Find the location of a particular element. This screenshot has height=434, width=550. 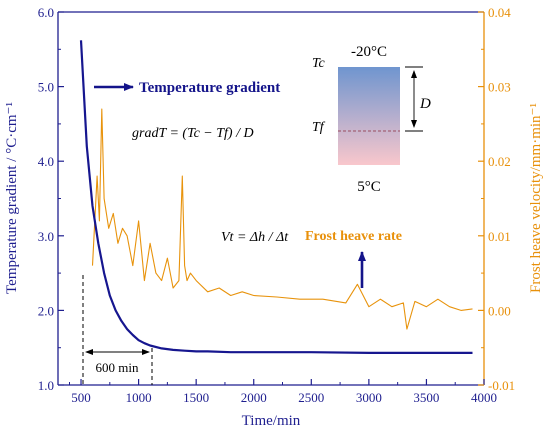

y-tick-label: 6.0 is located at coordinates (46, 12).